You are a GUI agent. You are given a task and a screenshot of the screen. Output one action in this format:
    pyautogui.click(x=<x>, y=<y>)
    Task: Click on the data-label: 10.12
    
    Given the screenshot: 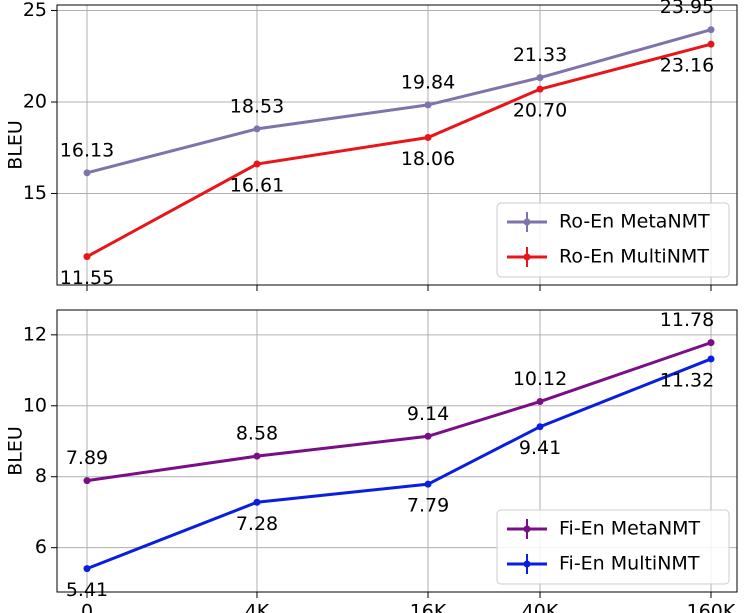 What is the action you would take?
    pyautogui.click(x=540, y=379)
    